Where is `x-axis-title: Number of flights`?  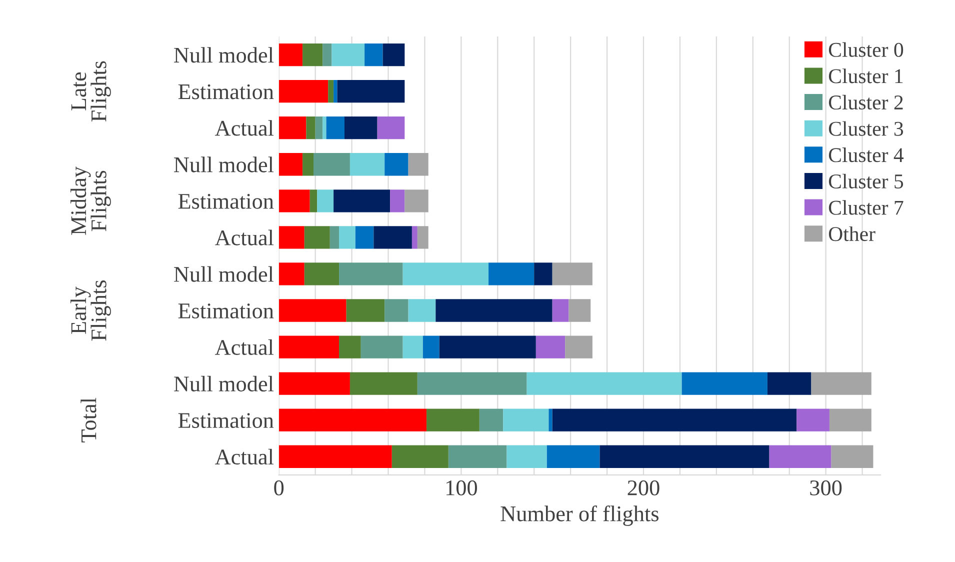
x-axis-title: Number of flights is located at coordinates (579, 515).